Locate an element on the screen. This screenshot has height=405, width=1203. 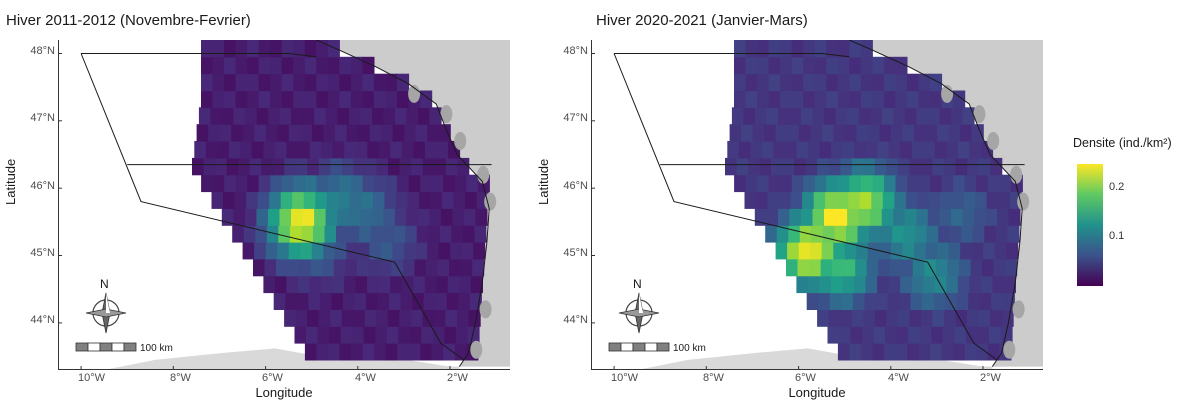
legend-title: Densite (ind./km²) is located at coordinates (1122, 143).